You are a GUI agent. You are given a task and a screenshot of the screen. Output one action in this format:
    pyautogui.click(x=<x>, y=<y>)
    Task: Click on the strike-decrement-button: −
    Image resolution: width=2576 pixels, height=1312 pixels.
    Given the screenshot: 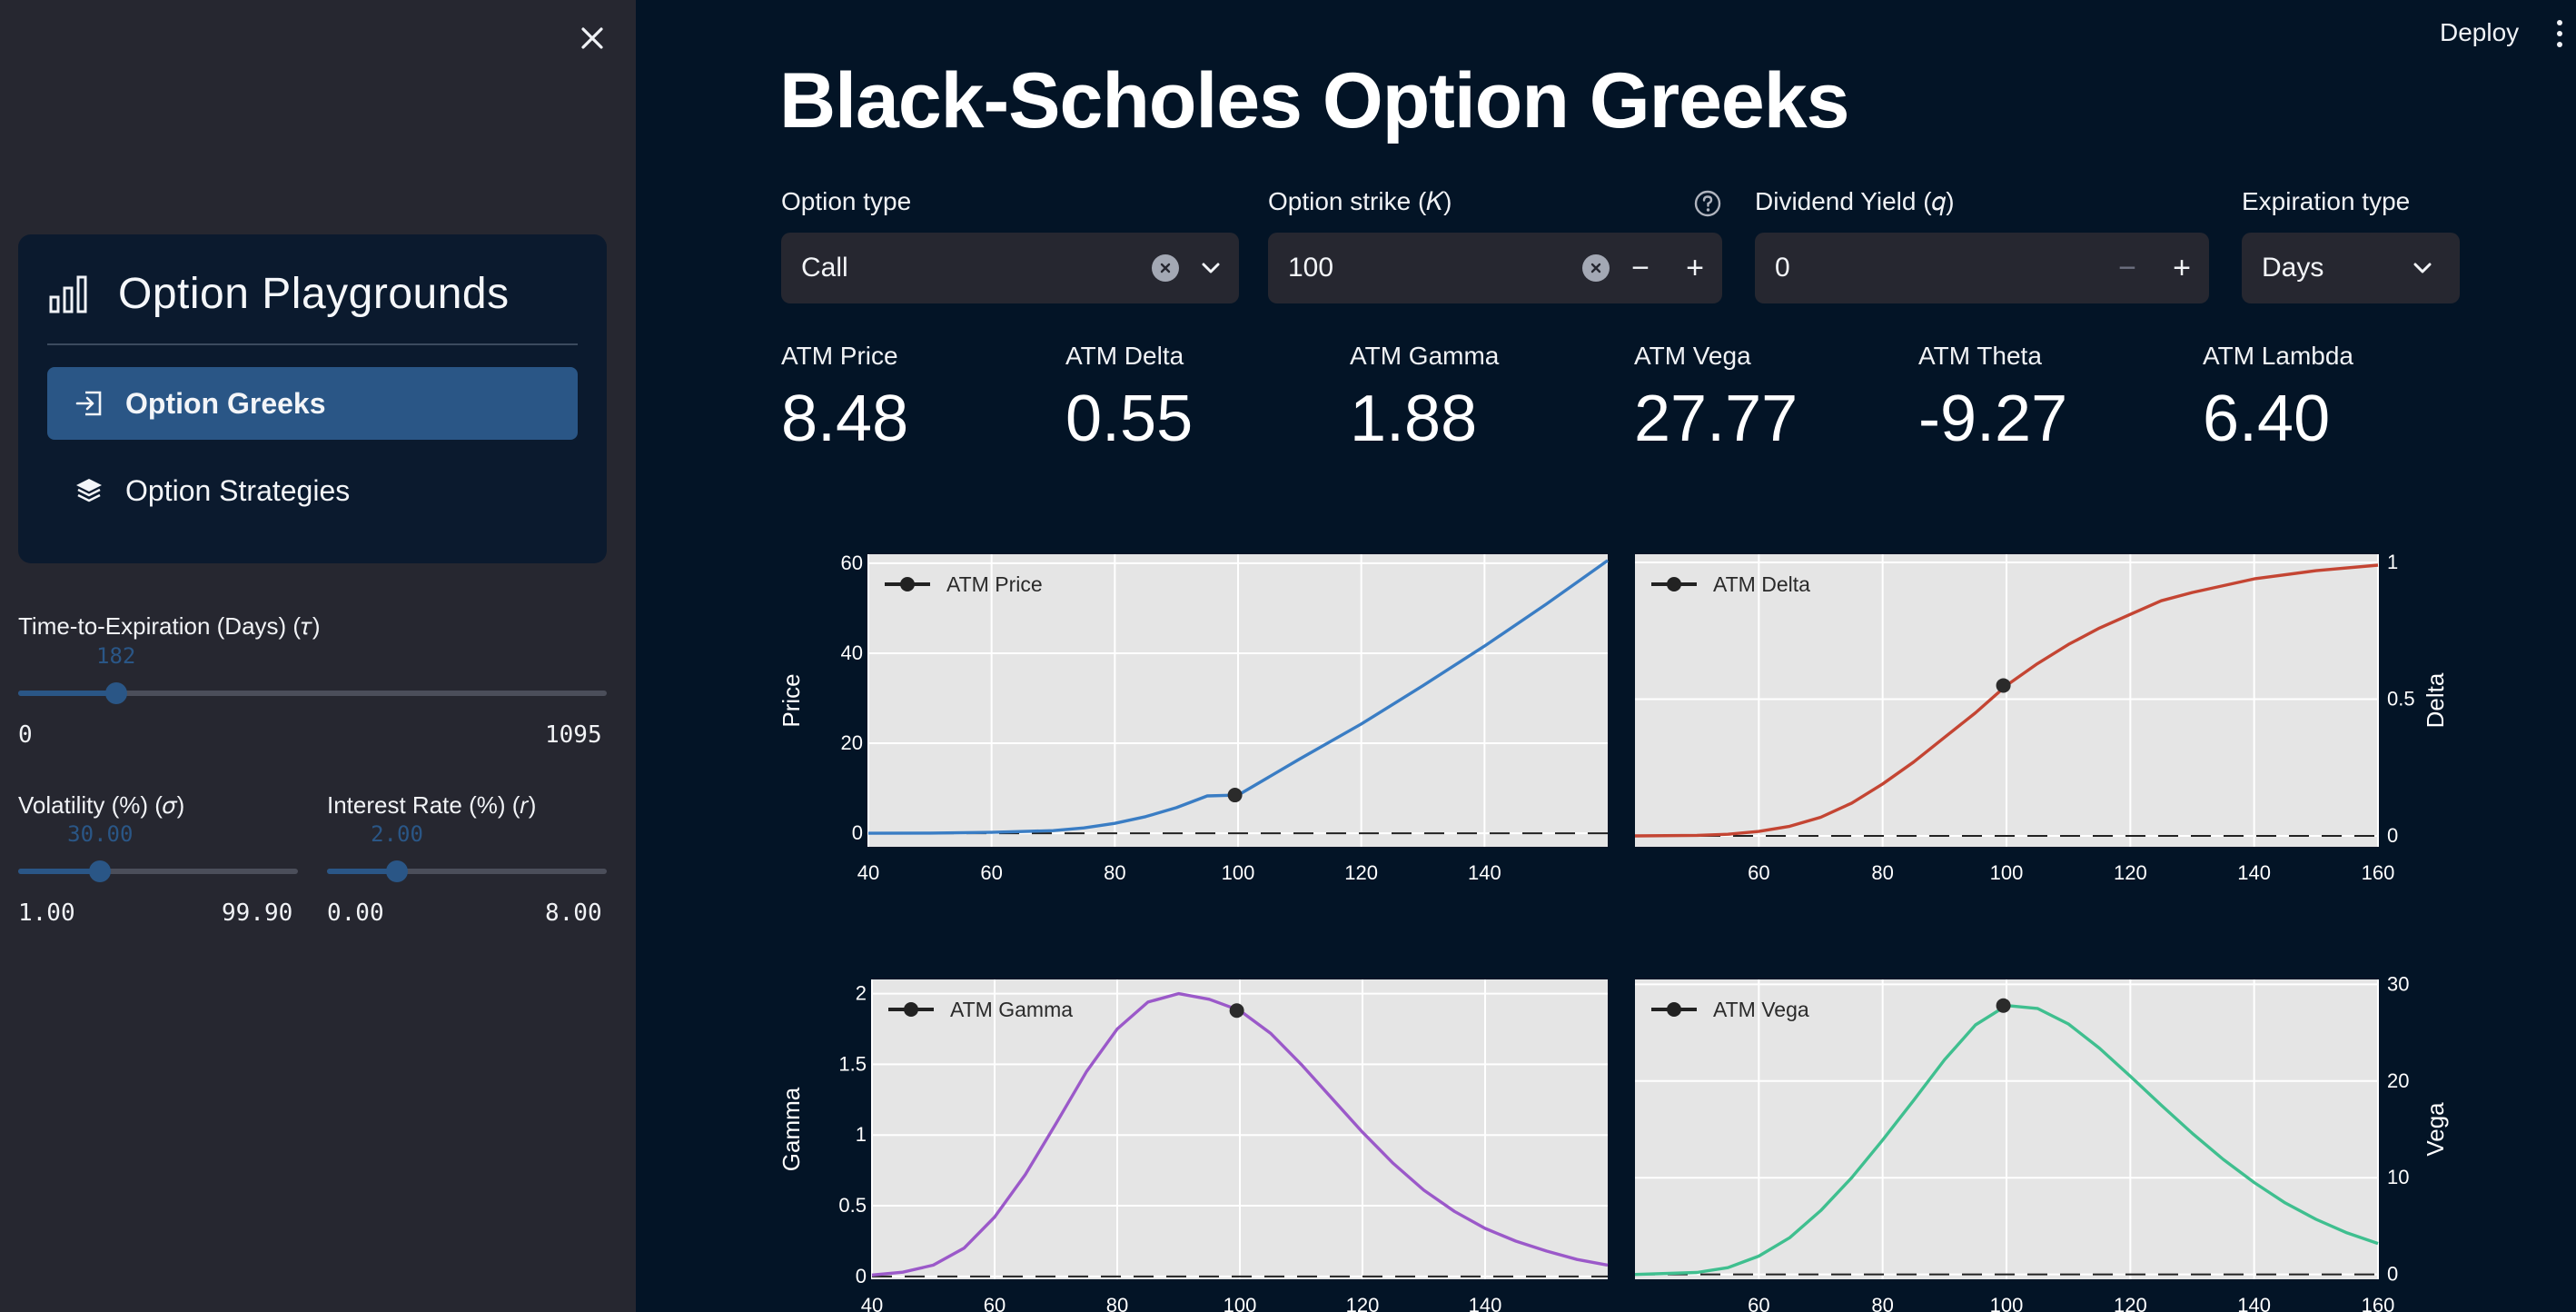 What is the action you would take?
    pyautogui.click(x=1640, y=267)
    